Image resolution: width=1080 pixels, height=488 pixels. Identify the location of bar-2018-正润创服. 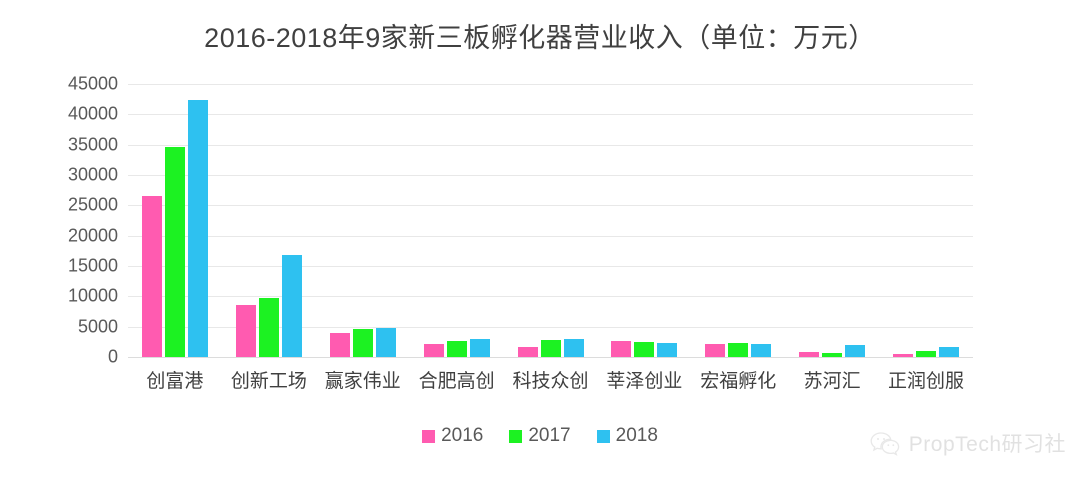
(949, 351).